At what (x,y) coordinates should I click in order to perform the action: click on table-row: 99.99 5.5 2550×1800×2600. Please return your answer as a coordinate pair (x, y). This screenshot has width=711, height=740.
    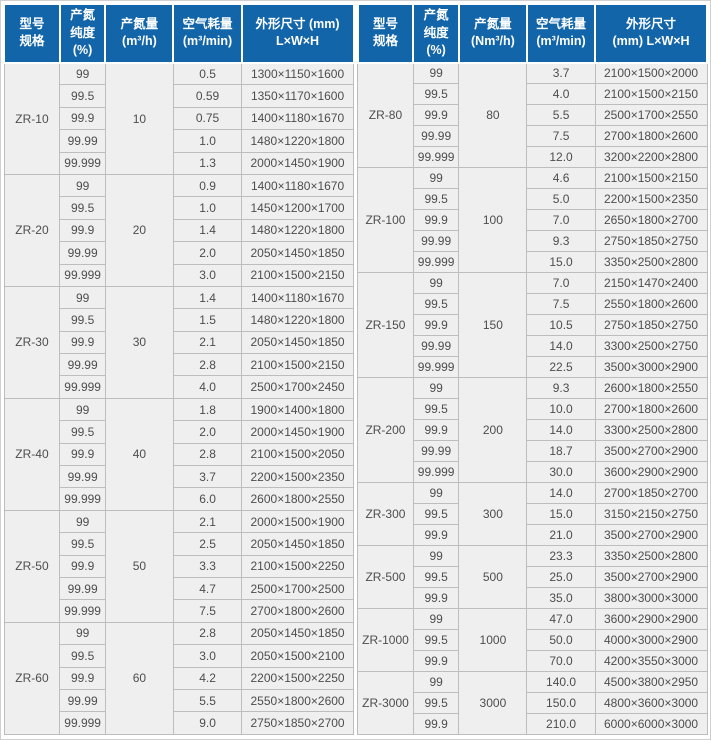
    Looking at the image, I should click on (179, 700).